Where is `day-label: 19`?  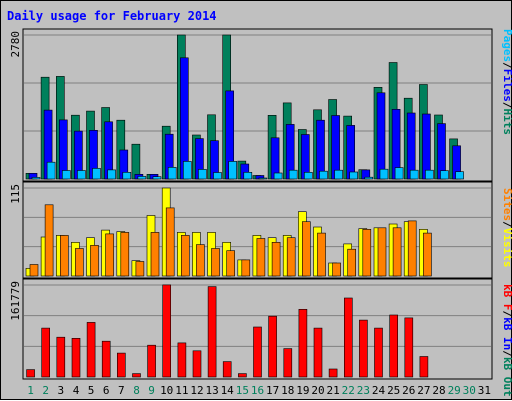 day-label: 19 is located at coordinates (302, 390).